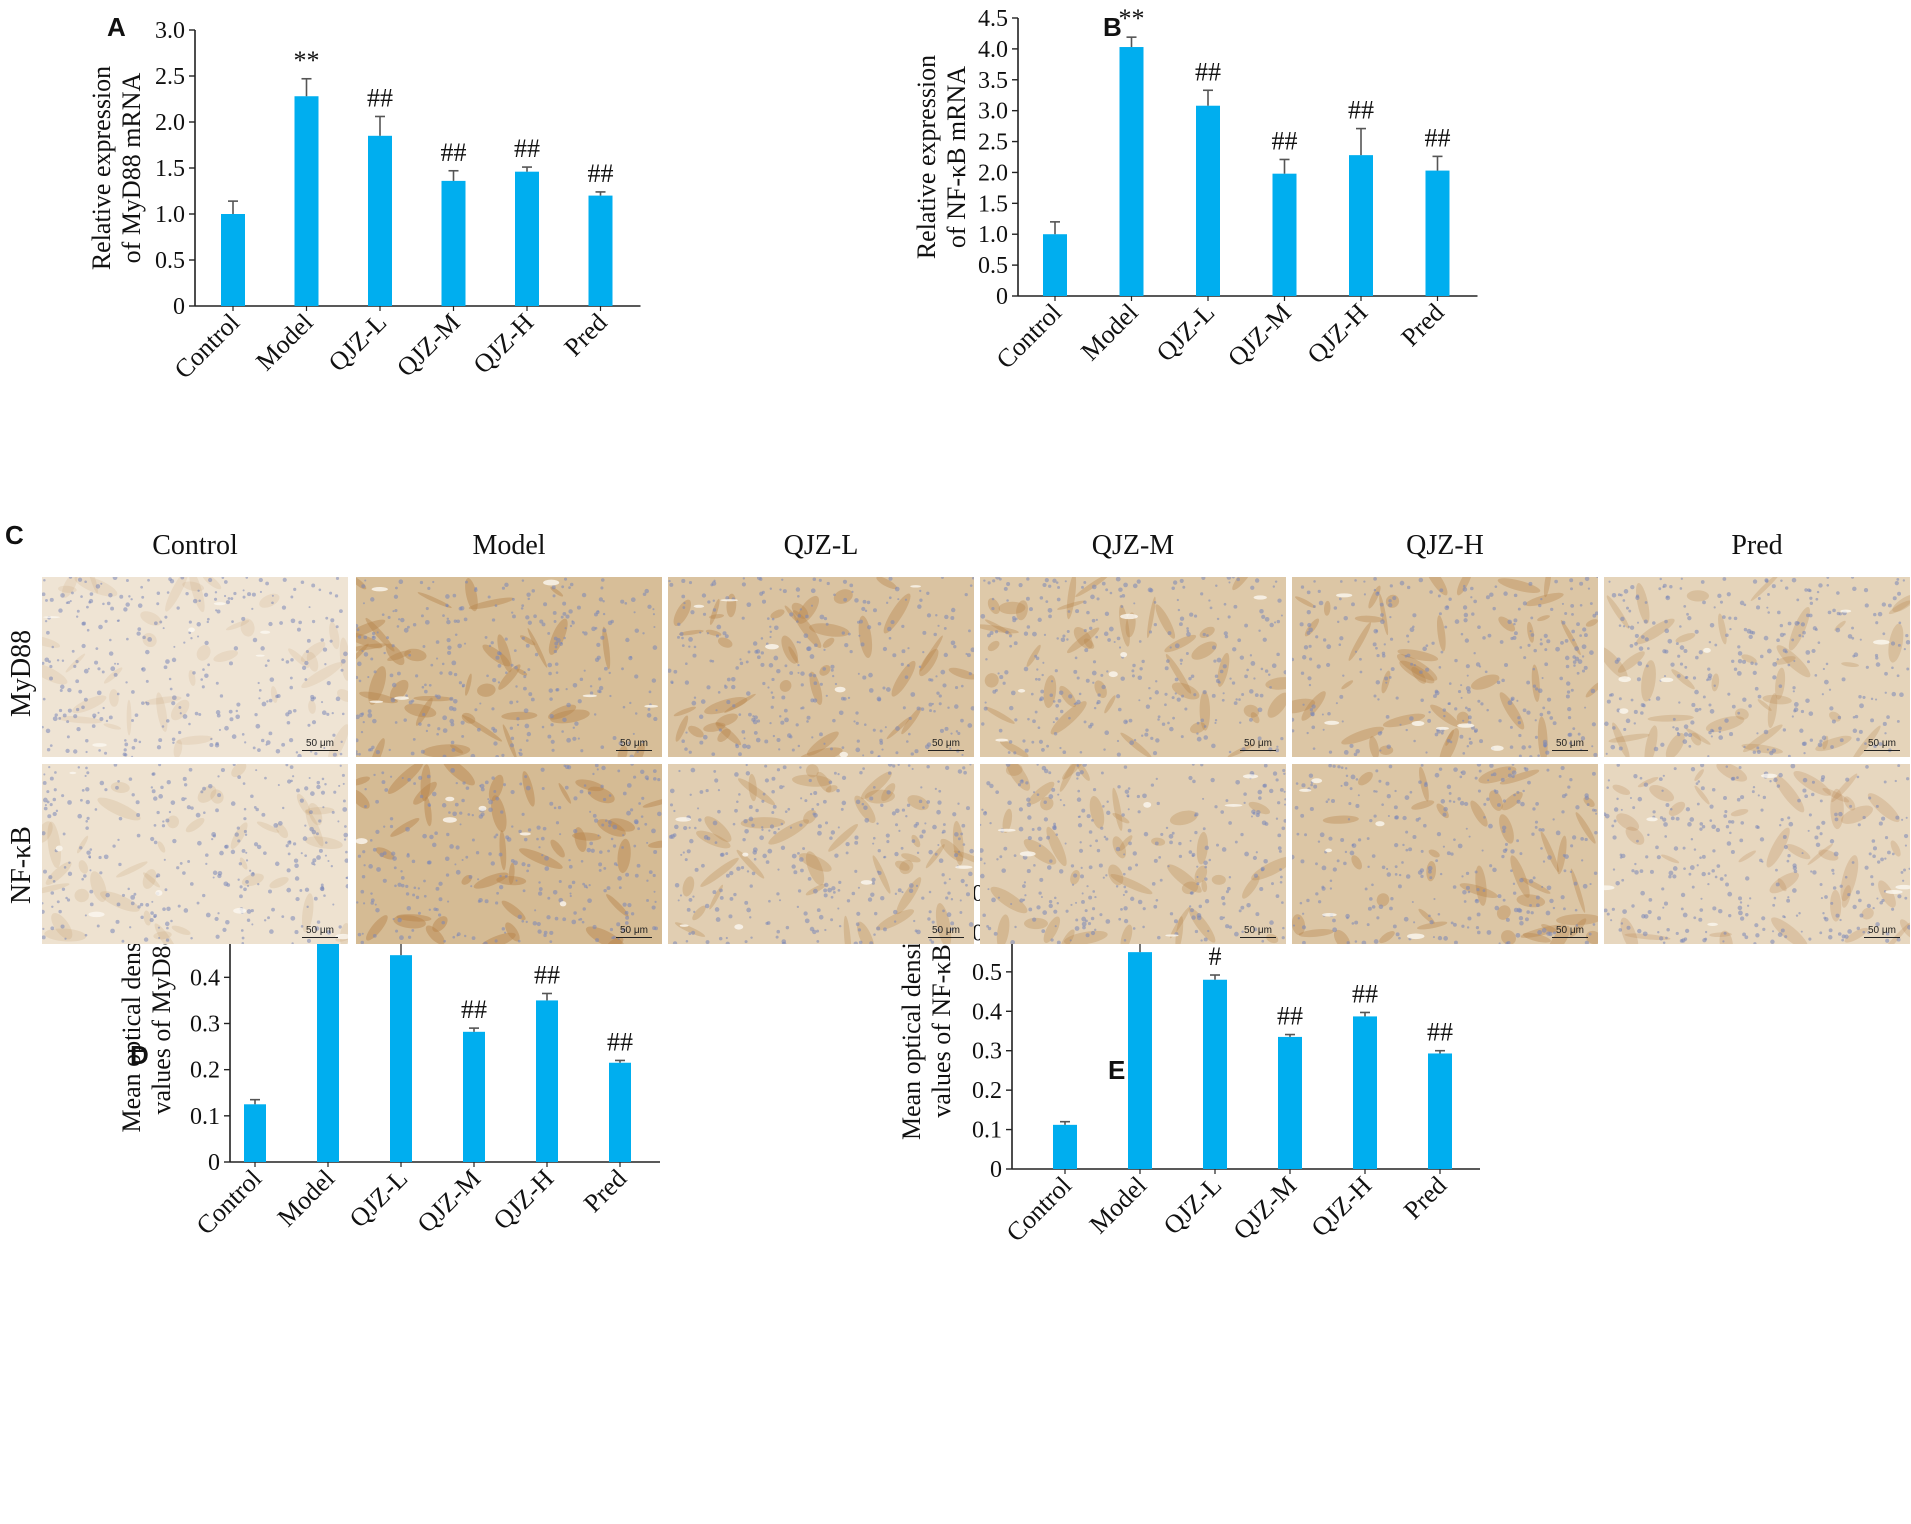 This screenshot has width=1911, height=1524. Describe the element at coordinates (116, 27) in the screenshot. I see `panel-letter-a: A` at that location.